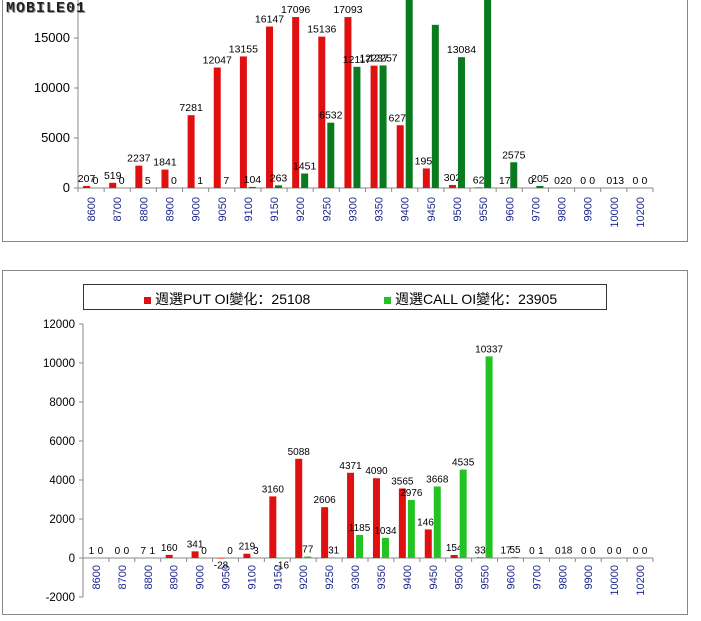 The image size is (701, 621). What do you see at coordinates (62, 520) in the screenshot?
I see `y-tick-label: 2000` at bounding box center [62, 520].